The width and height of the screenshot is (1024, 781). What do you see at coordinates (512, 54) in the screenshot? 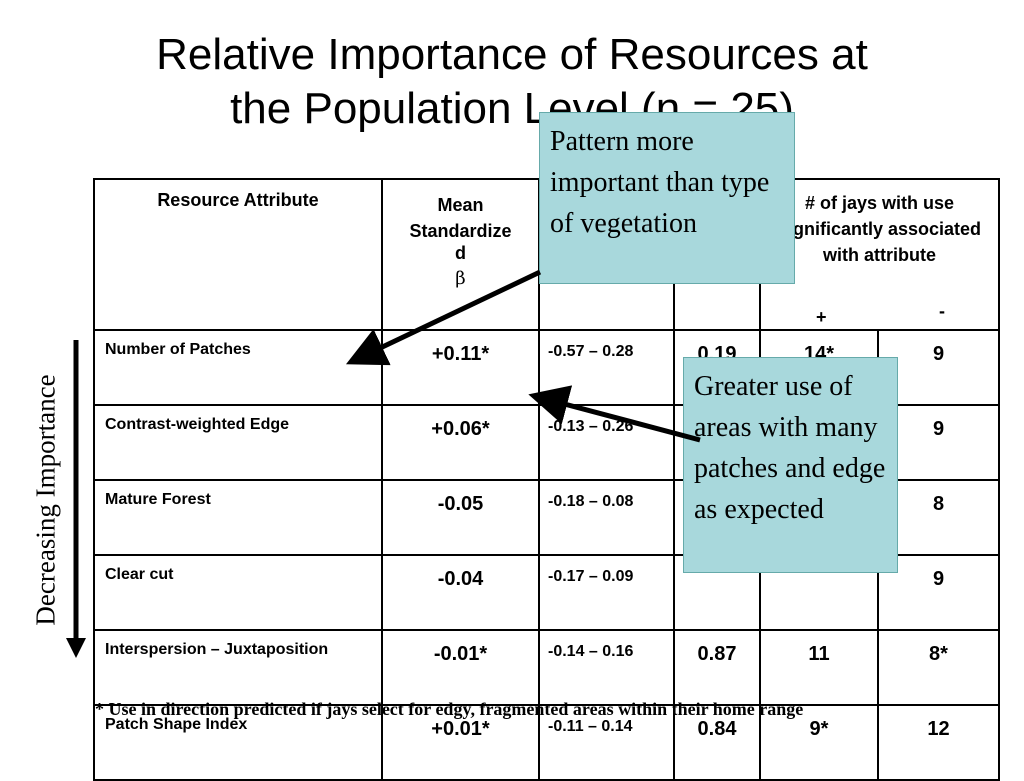
I see `title-line-1: Relative Importance of Resources at` at bounding box center [512, 54].